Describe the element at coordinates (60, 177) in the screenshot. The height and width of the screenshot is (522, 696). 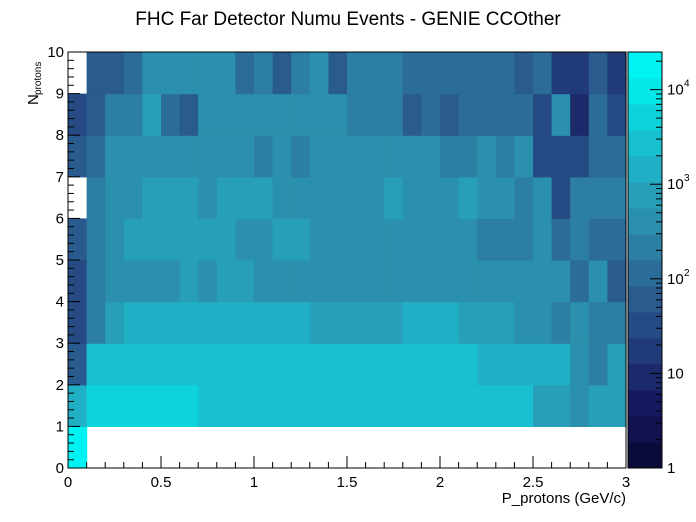
I see `y-tick-label: 7` at that location.